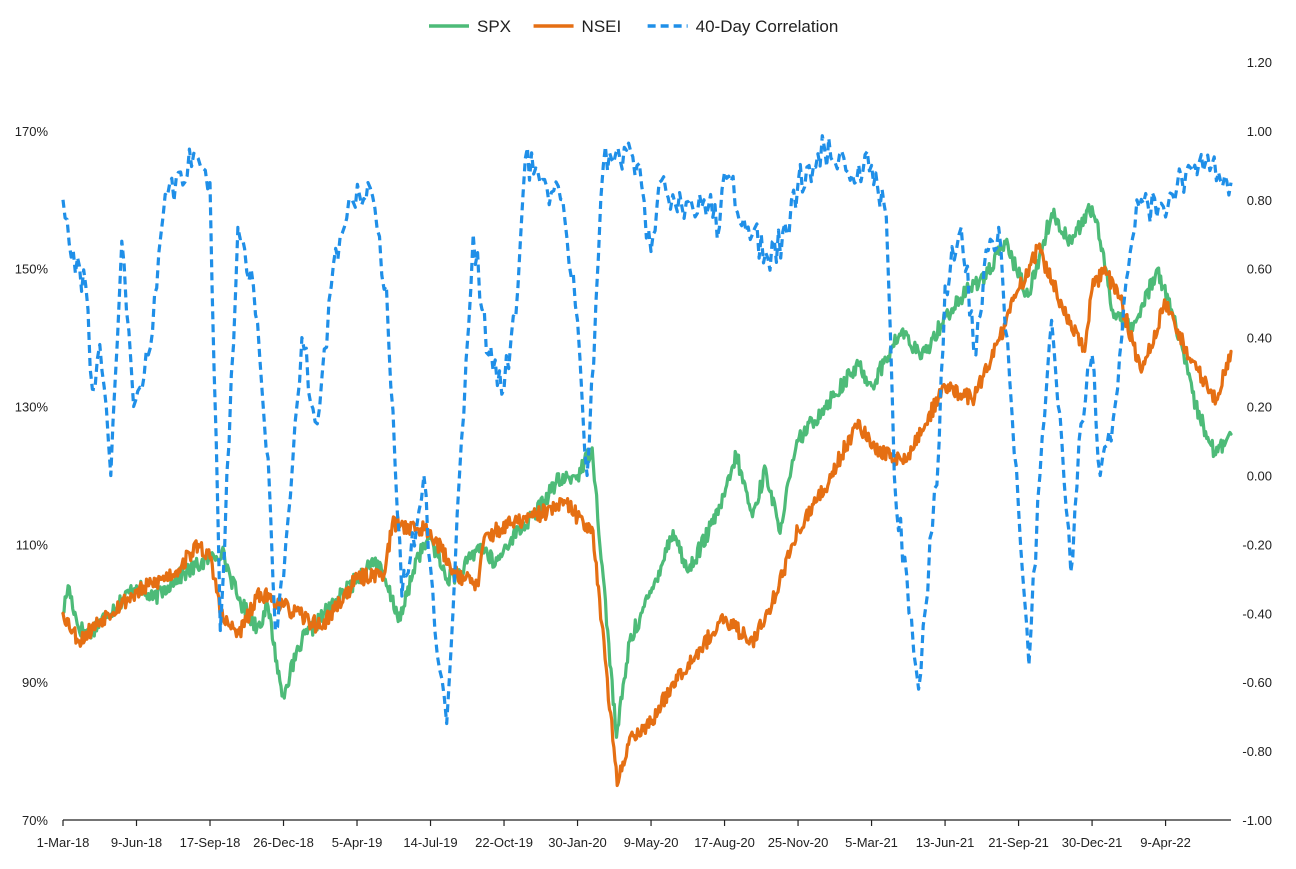 The height and width of the screenshot is (869, 1296). What do you see at coordinates (1257, 613) in the screenshot?
I see `y-right-tick-label: -0.40` at bounding box center [1257, 613].